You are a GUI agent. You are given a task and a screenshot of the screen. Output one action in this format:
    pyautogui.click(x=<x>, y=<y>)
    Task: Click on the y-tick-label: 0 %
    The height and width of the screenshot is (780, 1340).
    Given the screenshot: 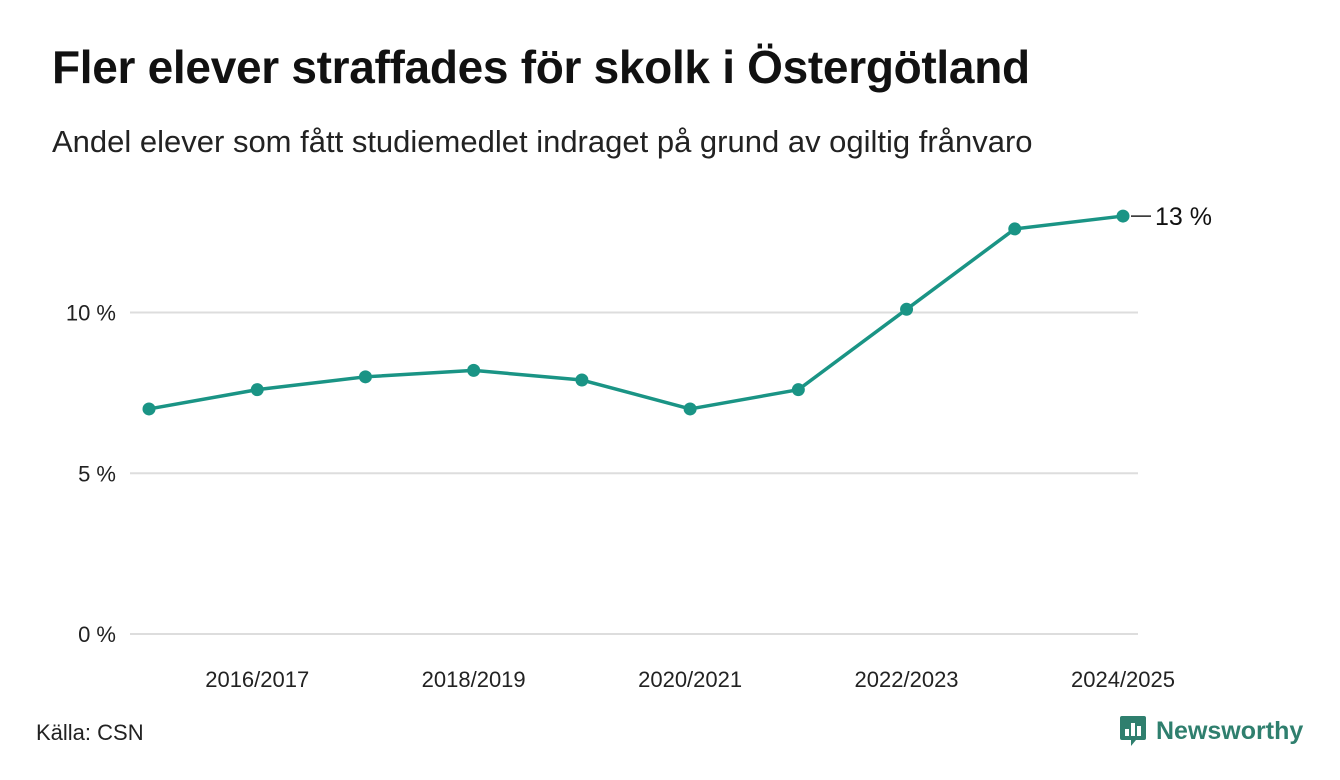 What is the action you would take?
    pyautogui.click(x=97, y=634)
    